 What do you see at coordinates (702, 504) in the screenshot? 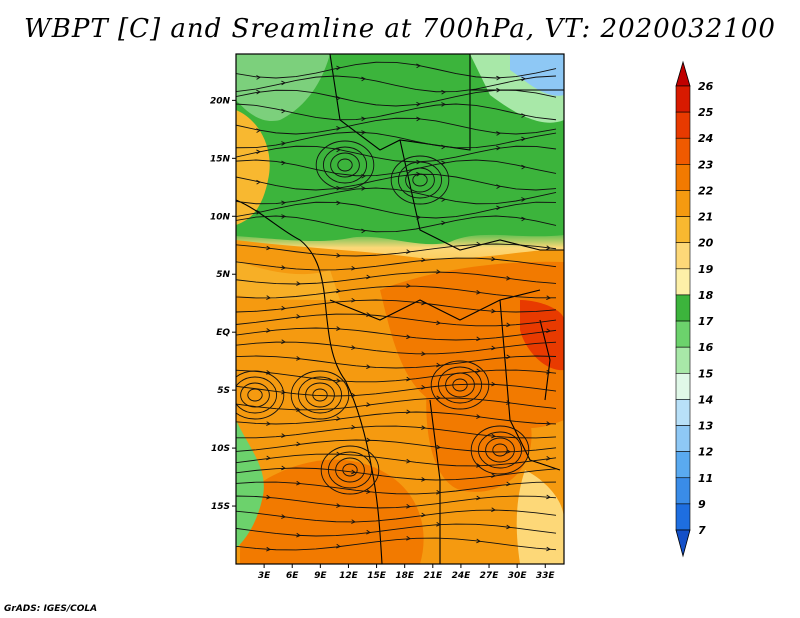
I see `colorbar-label: 9` at bounding box center [702, 504].